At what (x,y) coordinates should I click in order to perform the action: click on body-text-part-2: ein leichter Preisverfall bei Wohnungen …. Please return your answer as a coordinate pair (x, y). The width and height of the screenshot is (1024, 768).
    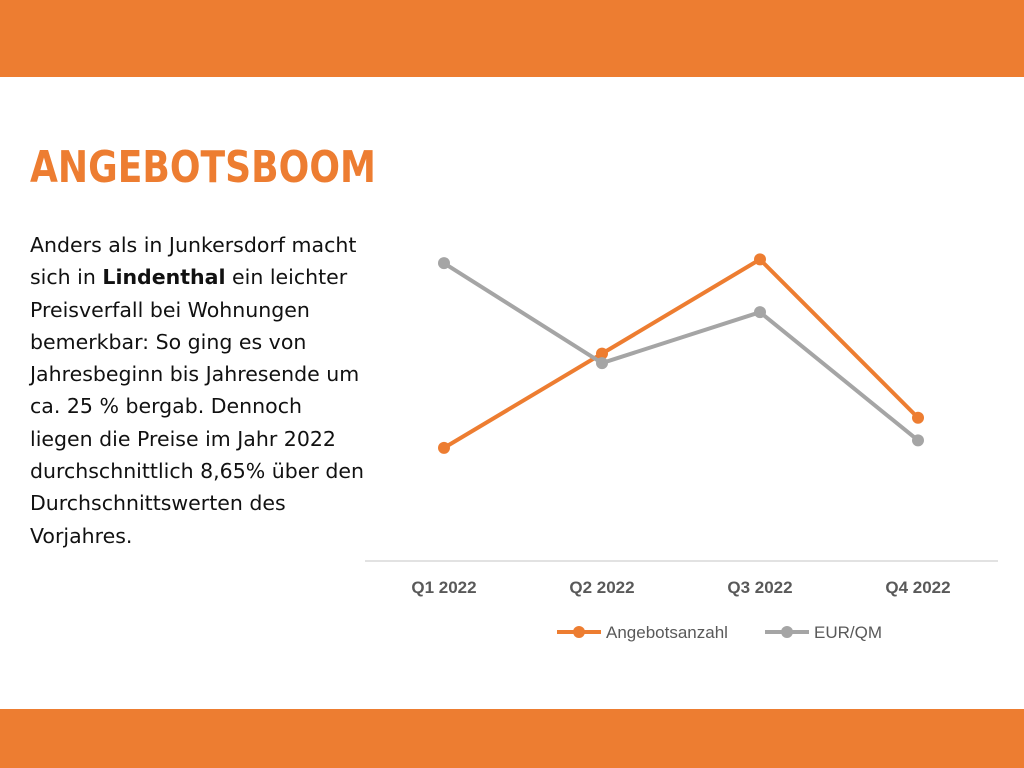
    Looking at the image, I should click on (197, 406).